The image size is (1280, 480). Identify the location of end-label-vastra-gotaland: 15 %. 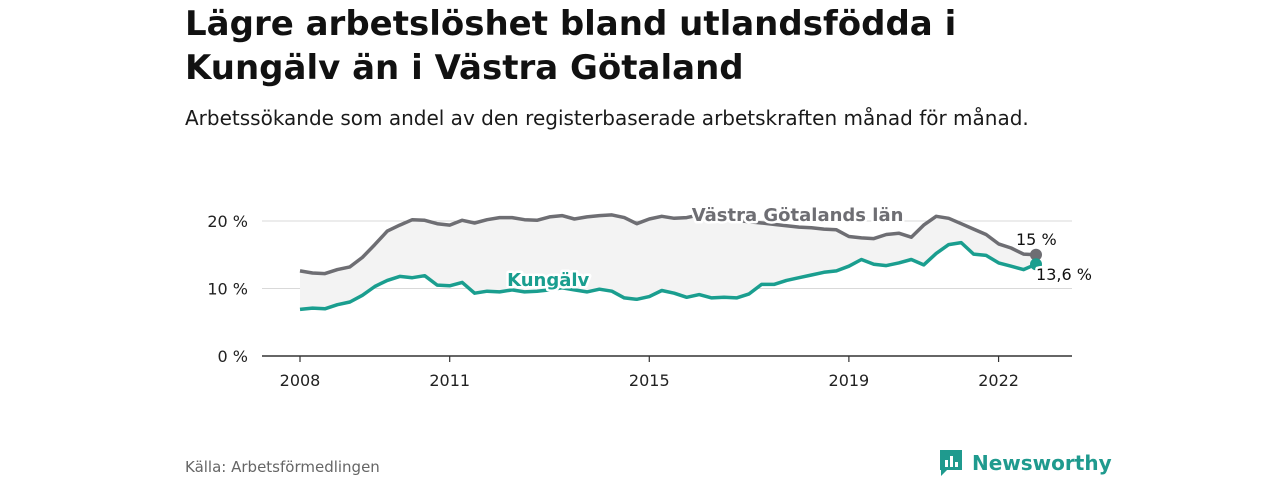
(1036, 239).